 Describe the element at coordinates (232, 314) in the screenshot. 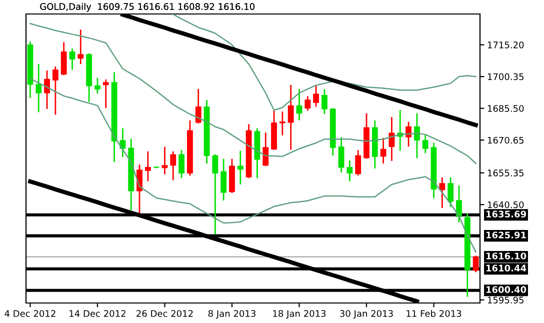

I see `x-tick-label: 8 Jan 2013` at that location.